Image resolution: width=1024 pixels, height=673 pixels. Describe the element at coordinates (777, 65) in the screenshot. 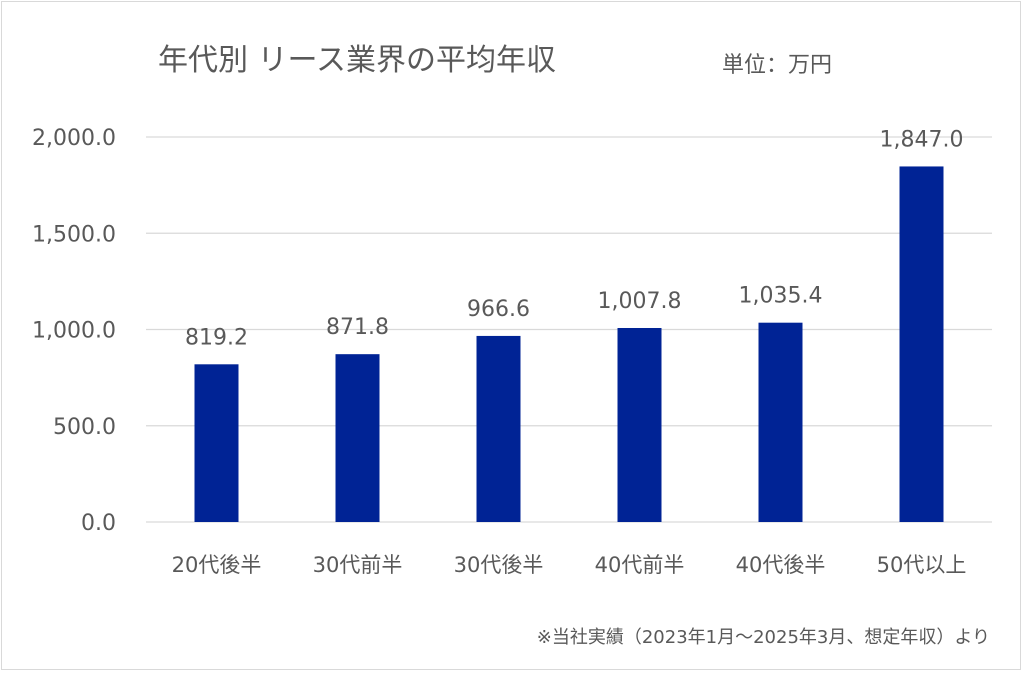

I see `unit-label: 単位：万円` at that location.